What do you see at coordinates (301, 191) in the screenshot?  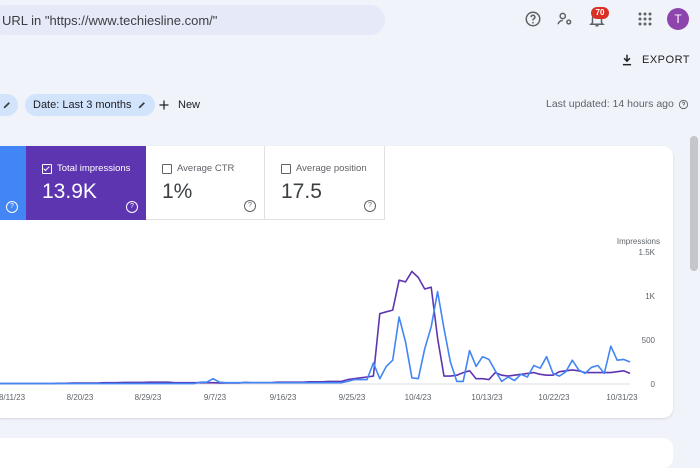 I see `metric-position-value: 17.5` at bounding box center [301, 191].